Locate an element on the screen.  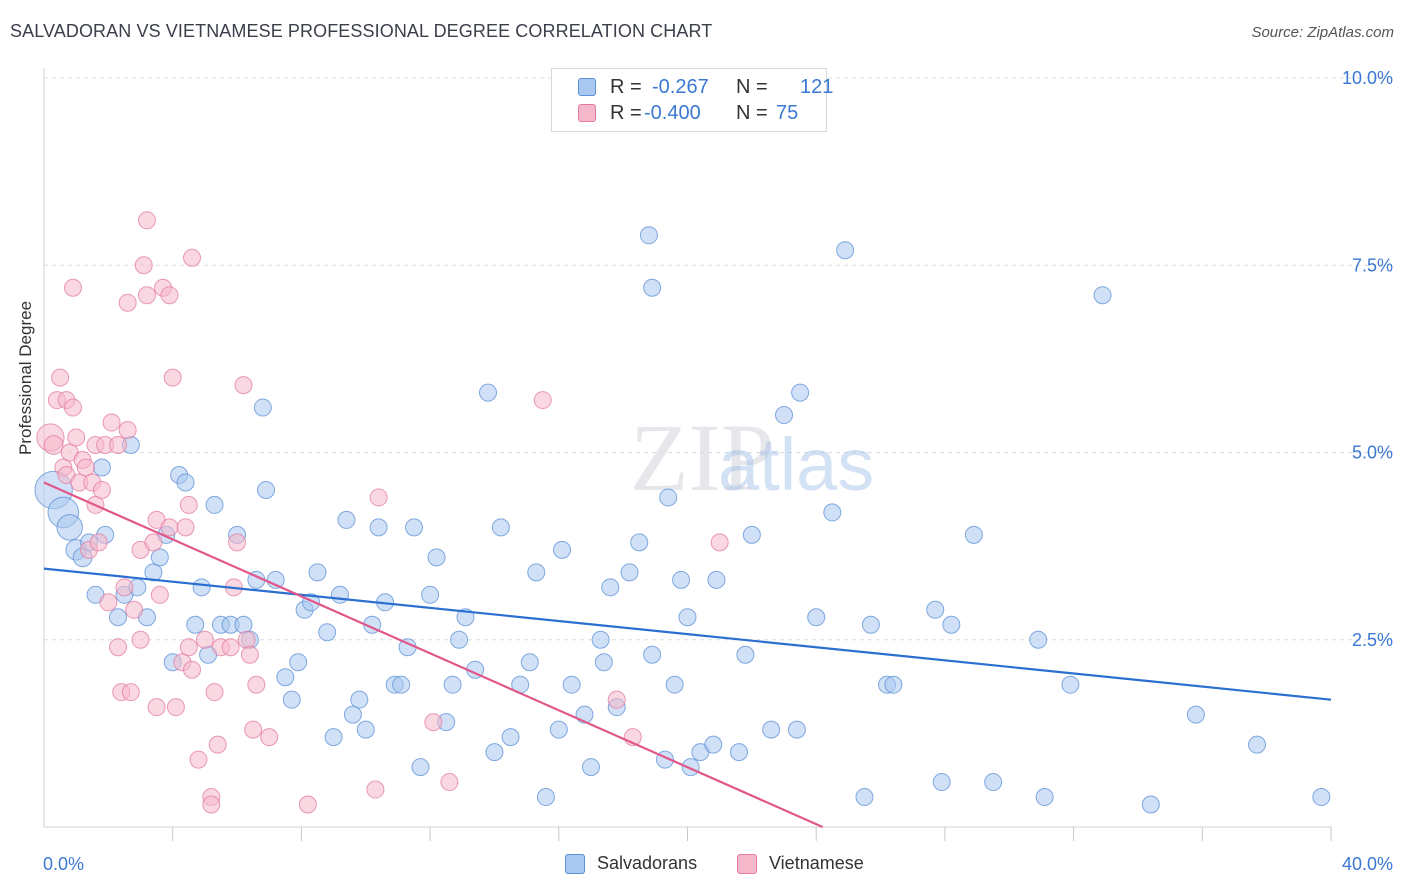
n-value-vietnamese: 75 is located at coordinates (787, 113).